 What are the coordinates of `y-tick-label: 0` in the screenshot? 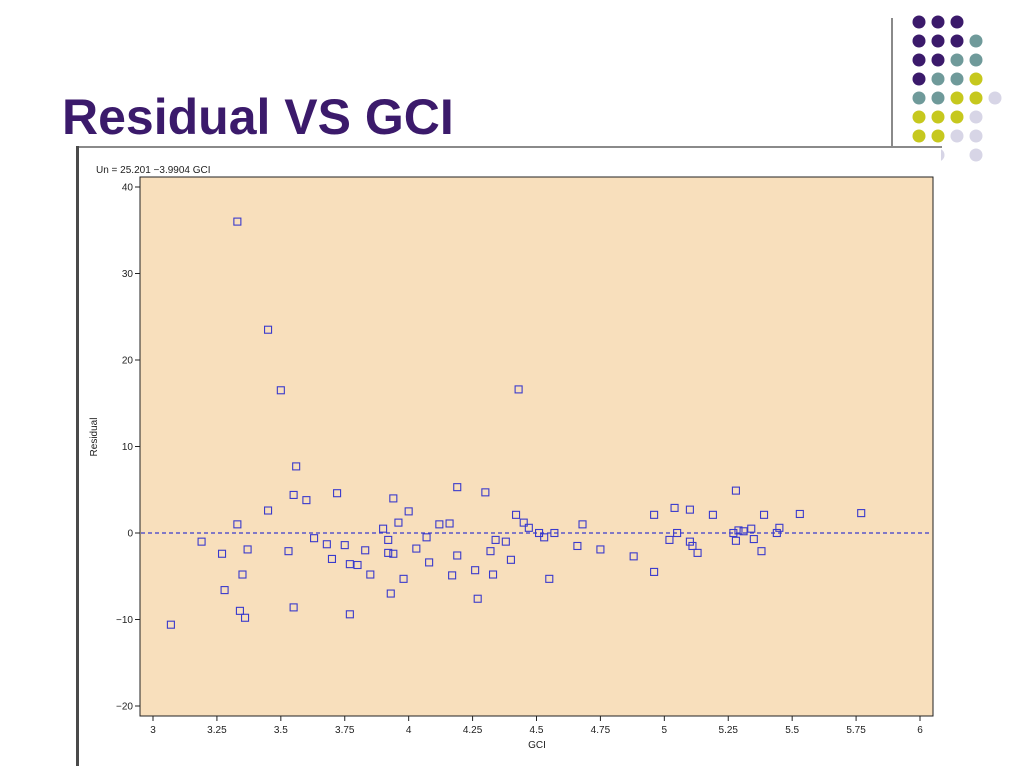 It's located at (130, 534).